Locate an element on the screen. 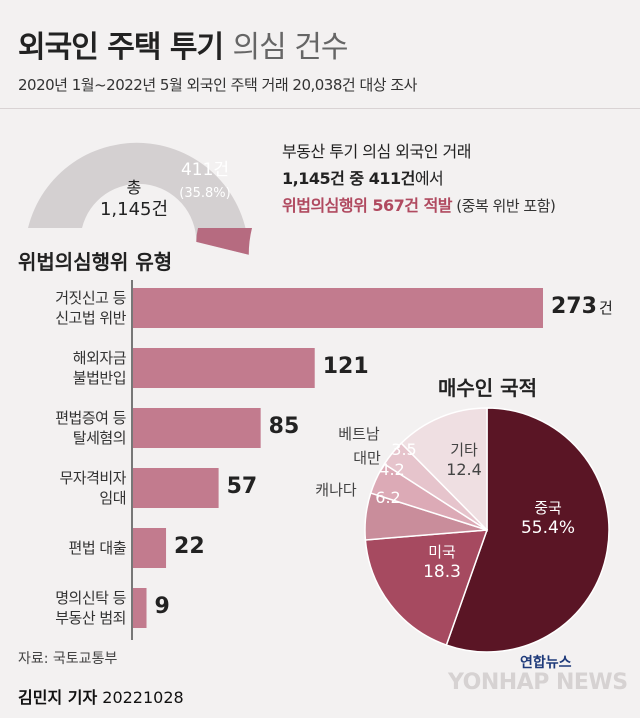 The height and width of the screenshot is (718, 640). gauge-total-value: 1,145건 is located at coordinates (134, 209).